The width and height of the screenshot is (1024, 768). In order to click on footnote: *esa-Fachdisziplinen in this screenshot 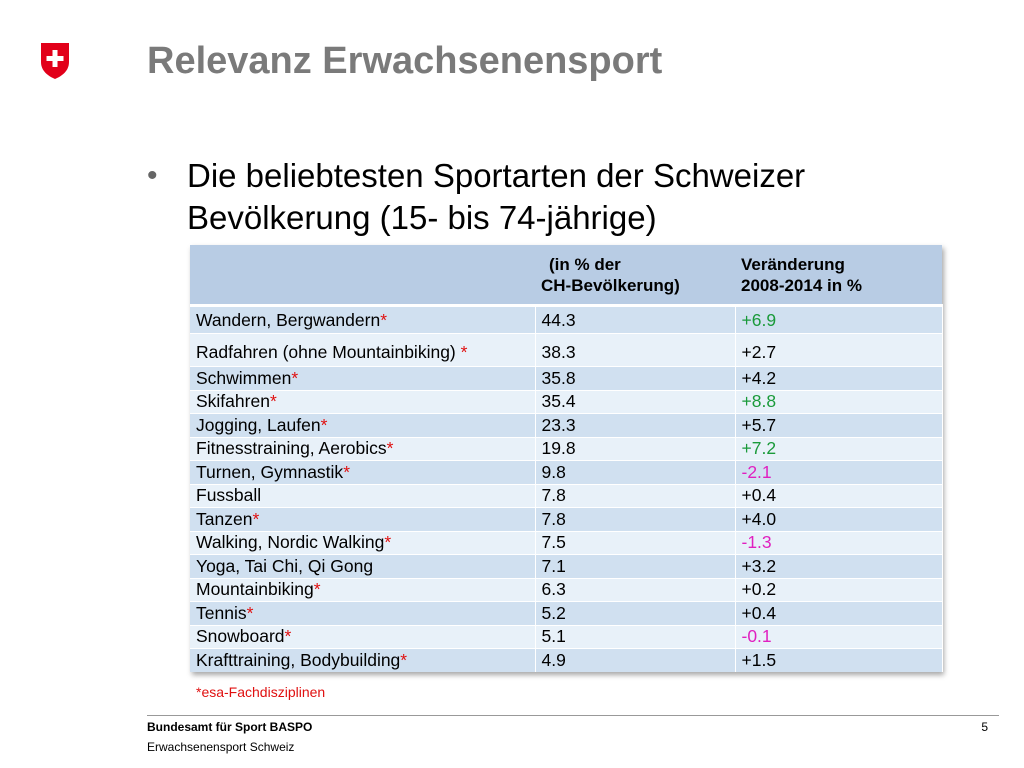, I will do `click(261, 692)`.